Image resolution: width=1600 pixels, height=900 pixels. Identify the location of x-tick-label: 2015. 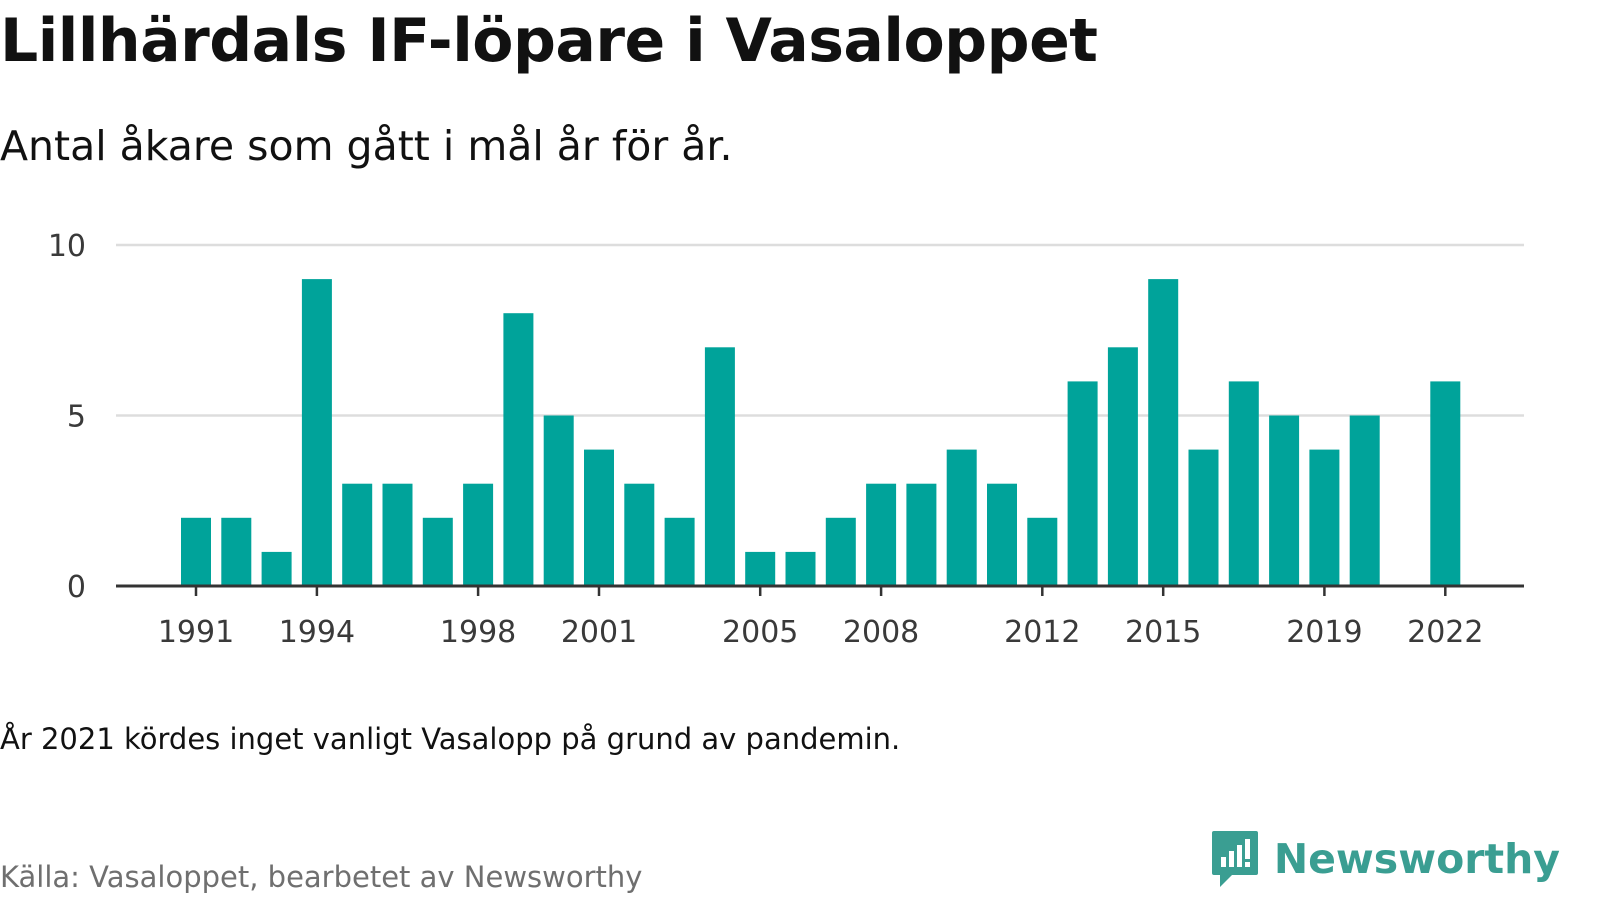
(1163, 632).